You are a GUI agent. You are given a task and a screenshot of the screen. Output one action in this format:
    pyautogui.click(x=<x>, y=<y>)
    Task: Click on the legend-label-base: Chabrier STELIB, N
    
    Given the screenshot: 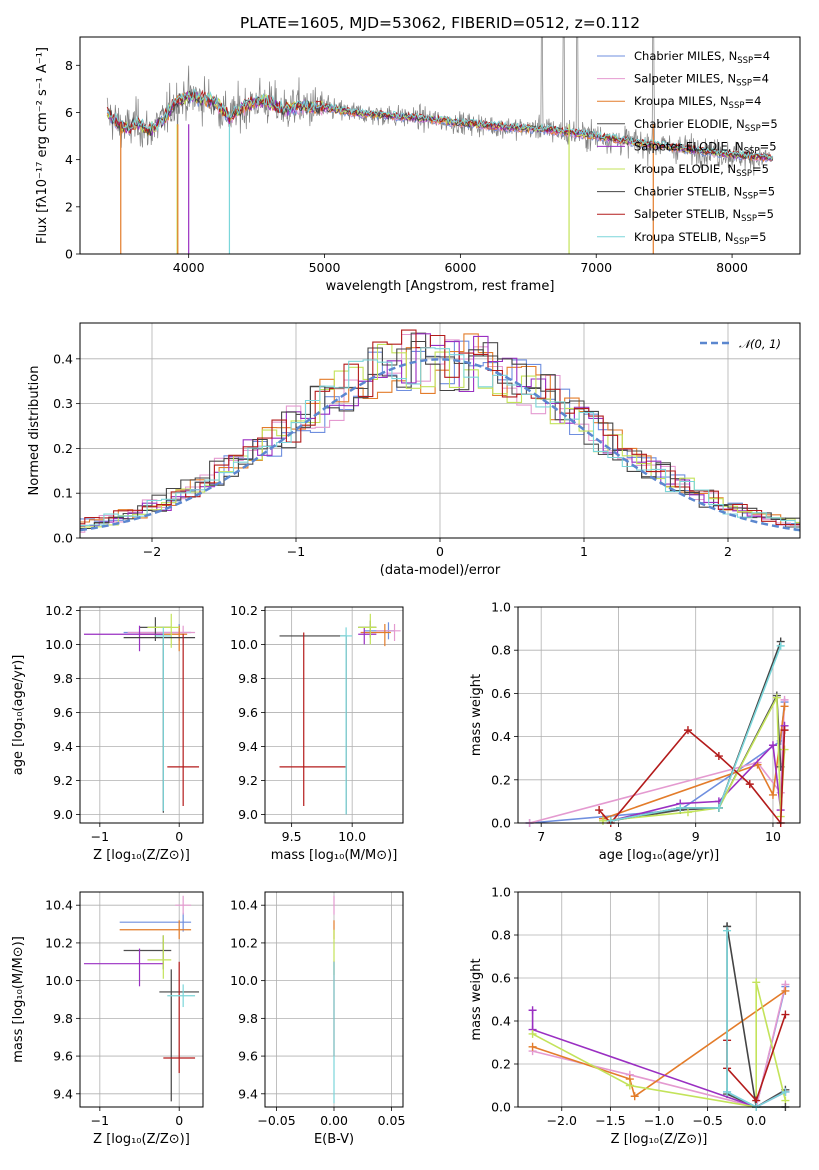 What is the action you would take?
    pyautogui.click(x=688, y=192)
    